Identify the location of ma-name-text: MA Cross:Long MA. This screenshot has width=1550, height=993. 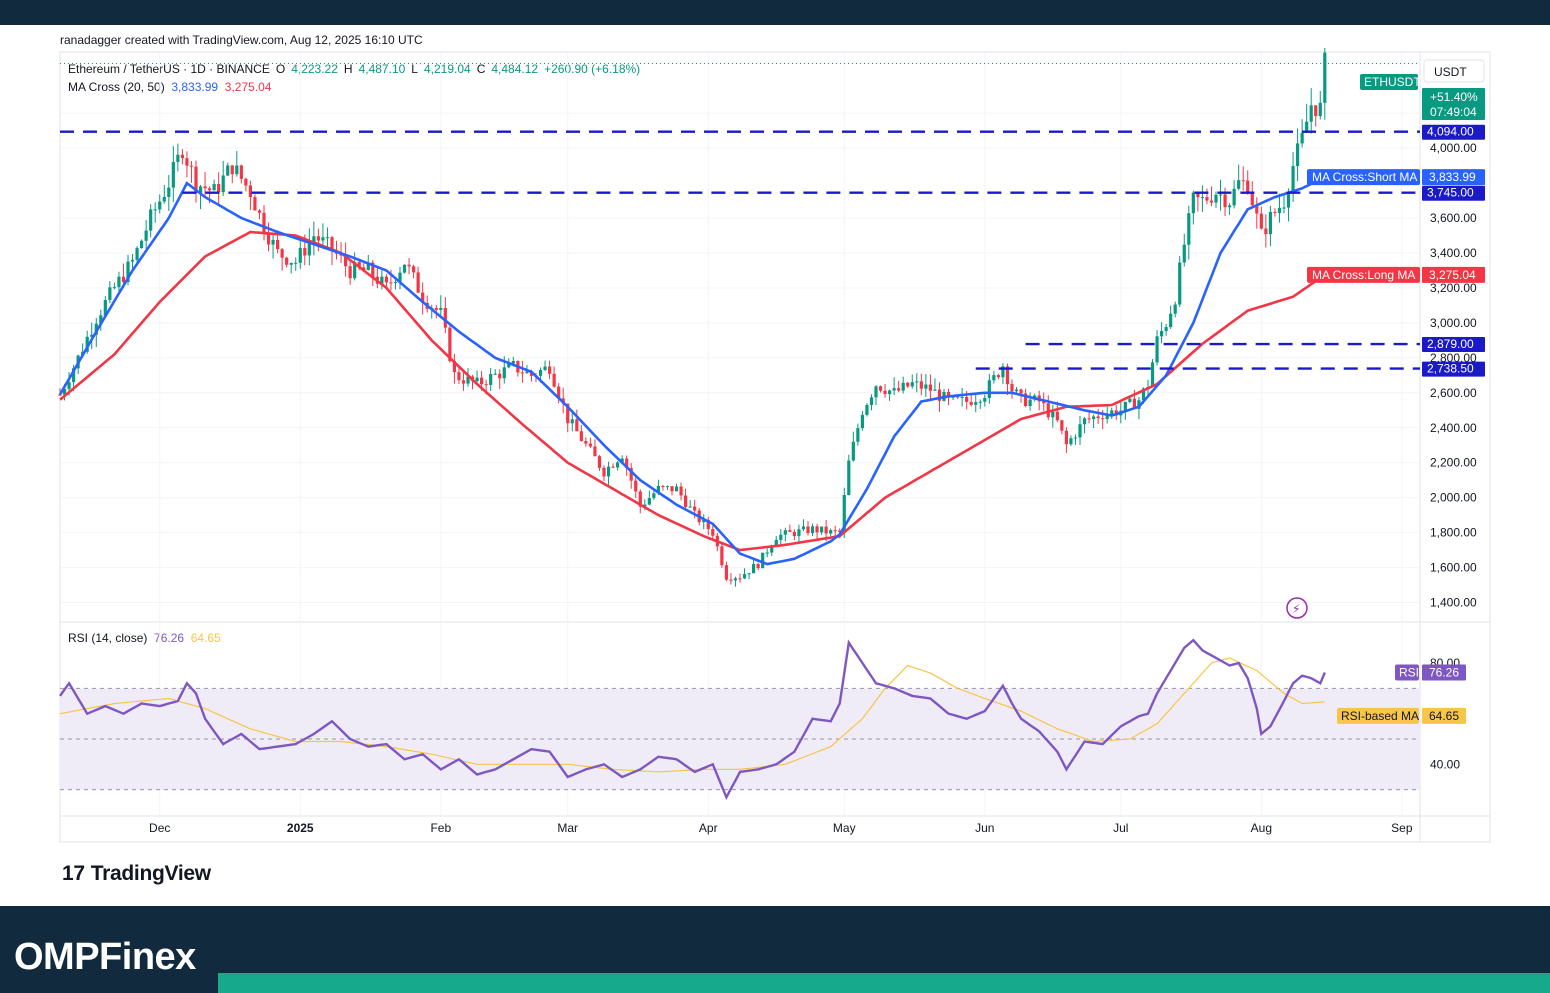
(1363, 275).